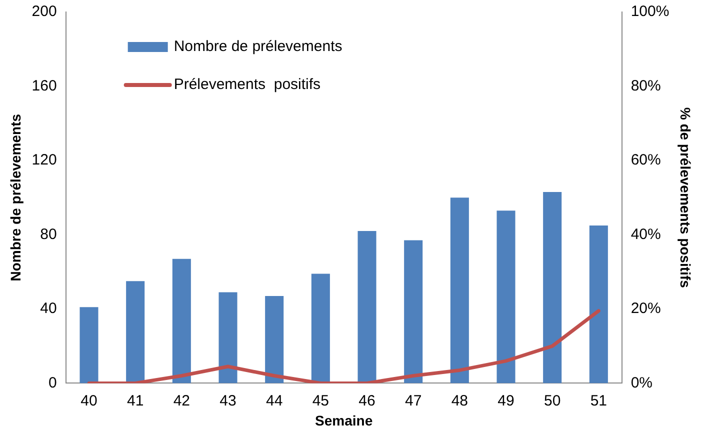 This screenshot has height=430, width=705. Describe the element at coordinates (321, 401) in the screenshot. I see `x-tick-label: 45` at that location.